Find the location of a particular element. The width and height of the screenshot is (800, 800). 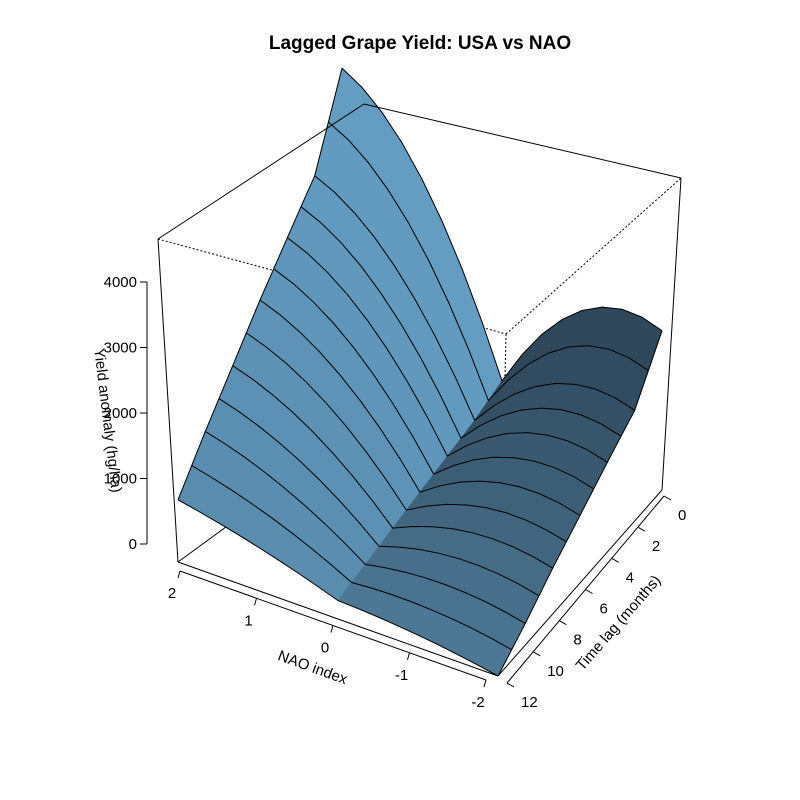

box-edge-right-vertical is located at coordinates (671, 334).